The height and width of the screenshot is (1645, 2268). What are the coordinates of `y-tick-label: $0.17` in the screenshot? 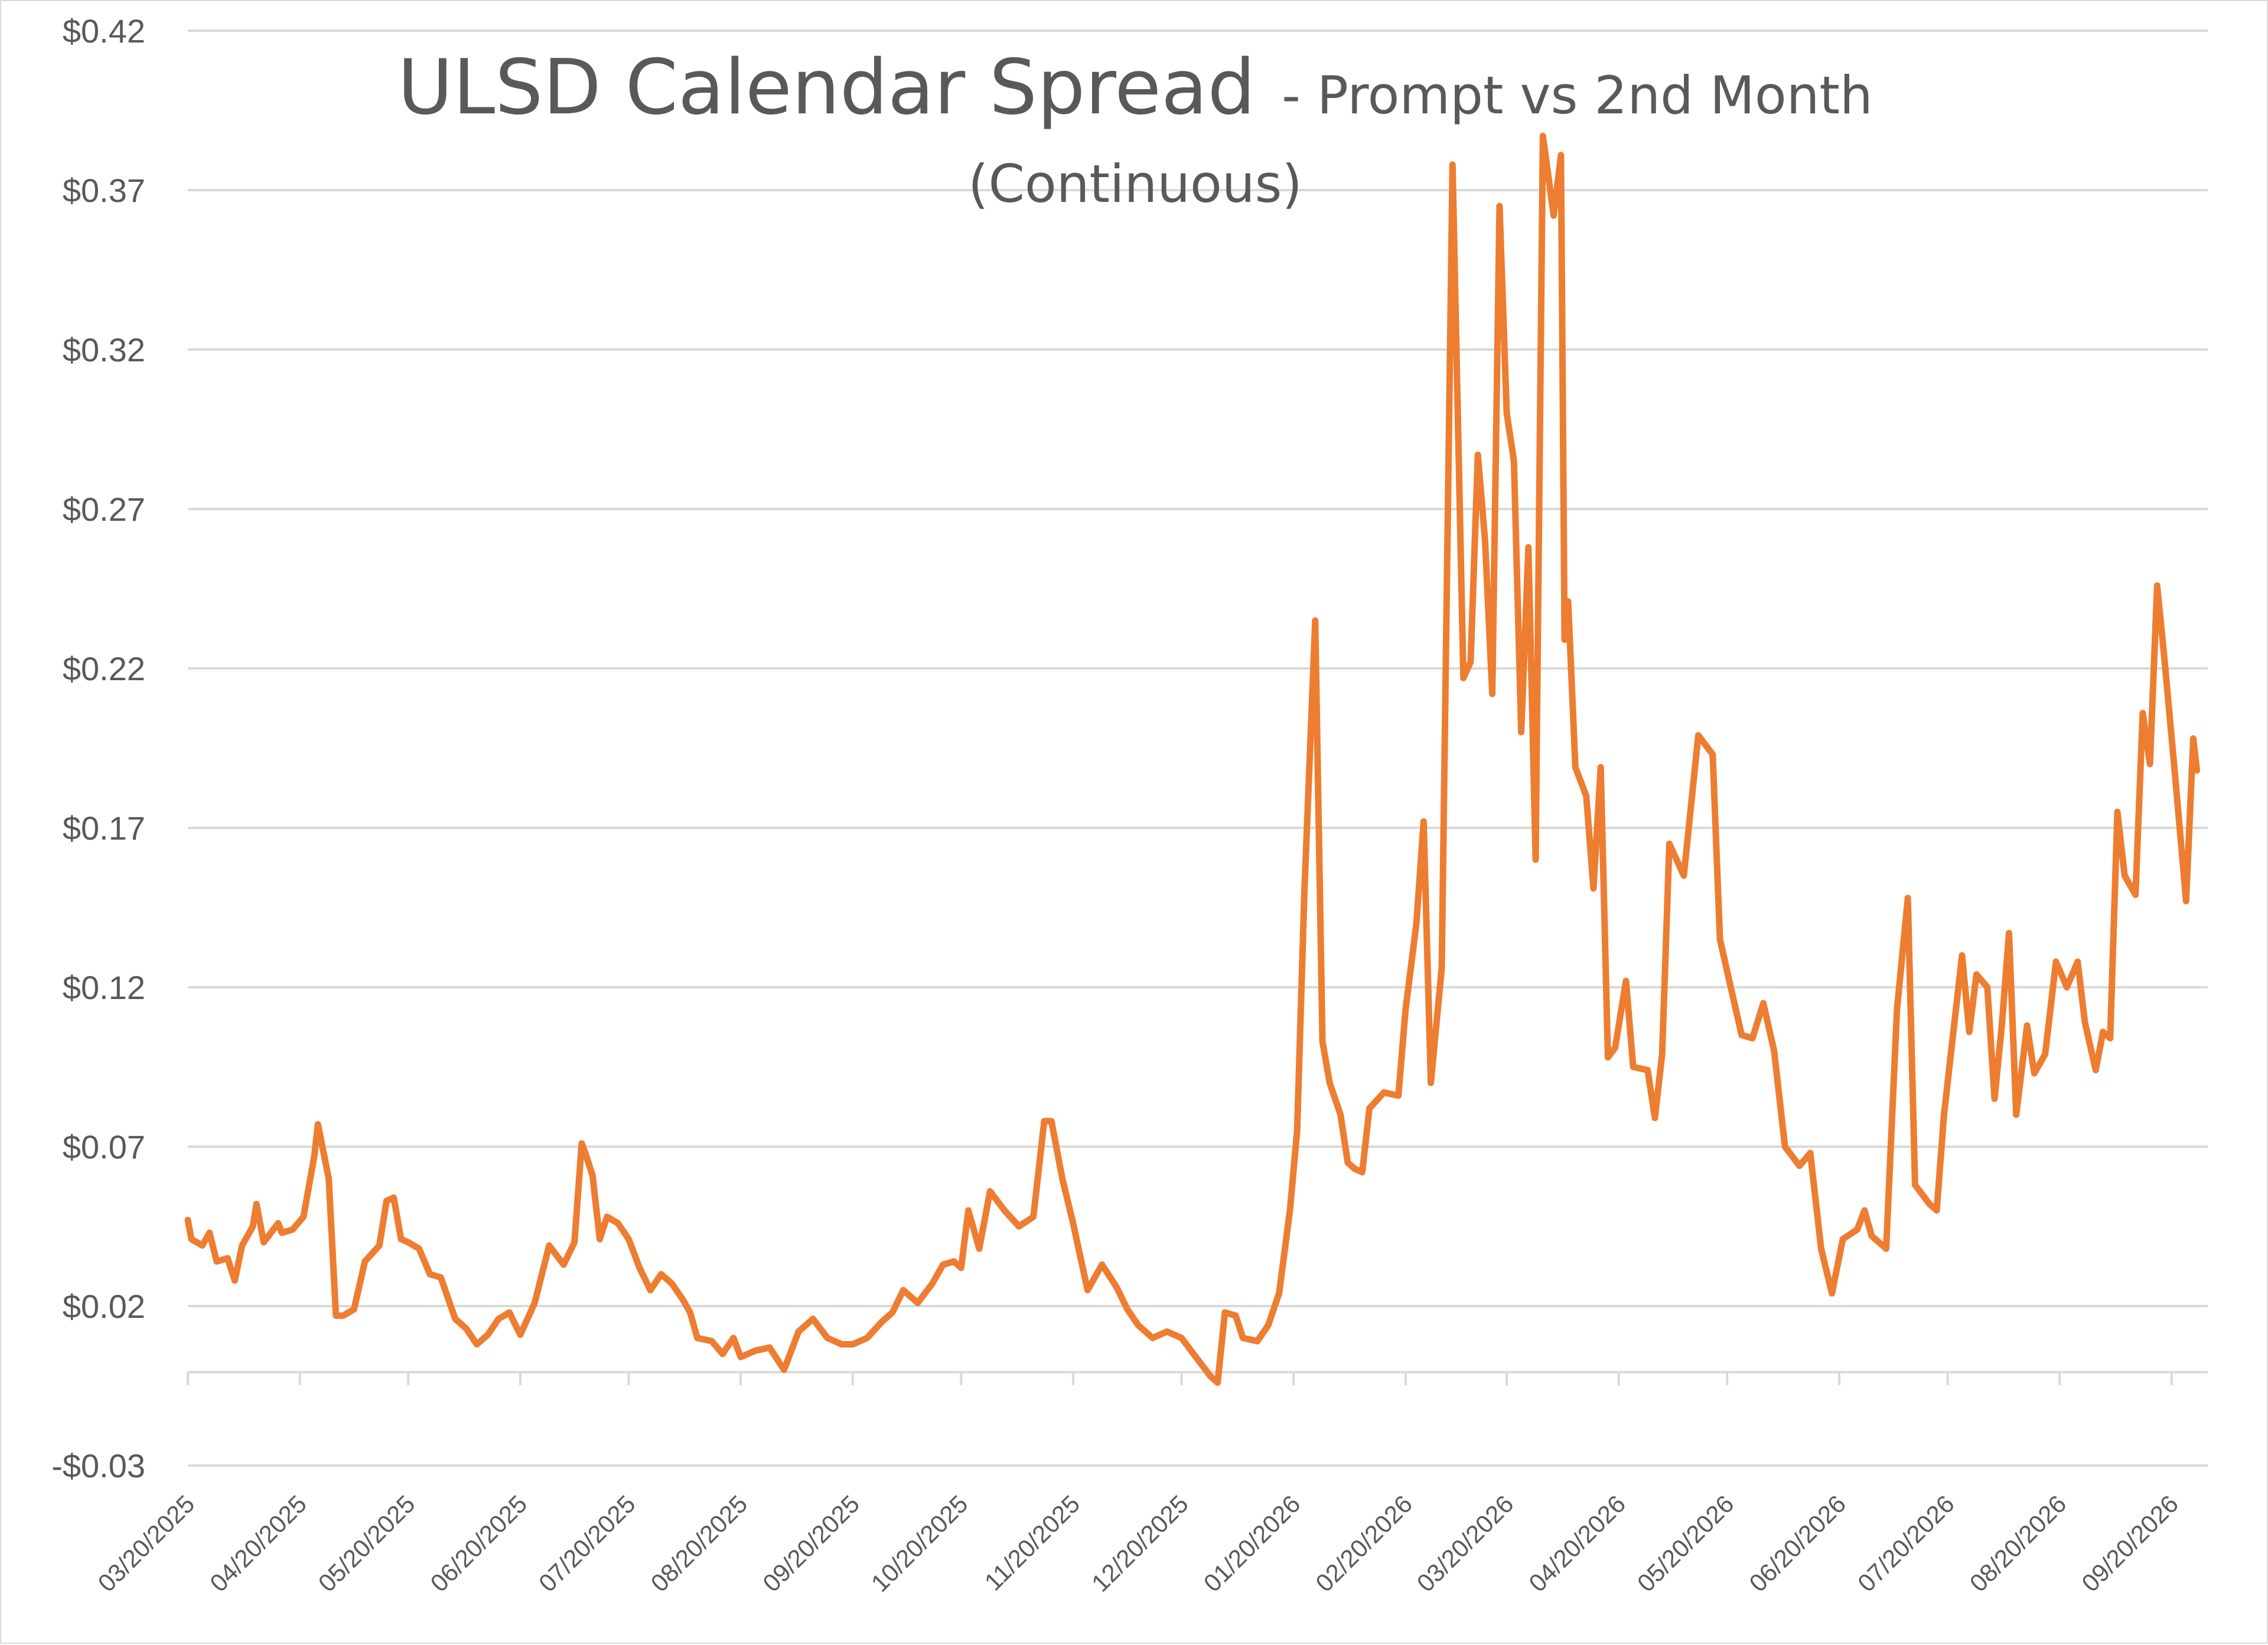 It's located at (104, 828).